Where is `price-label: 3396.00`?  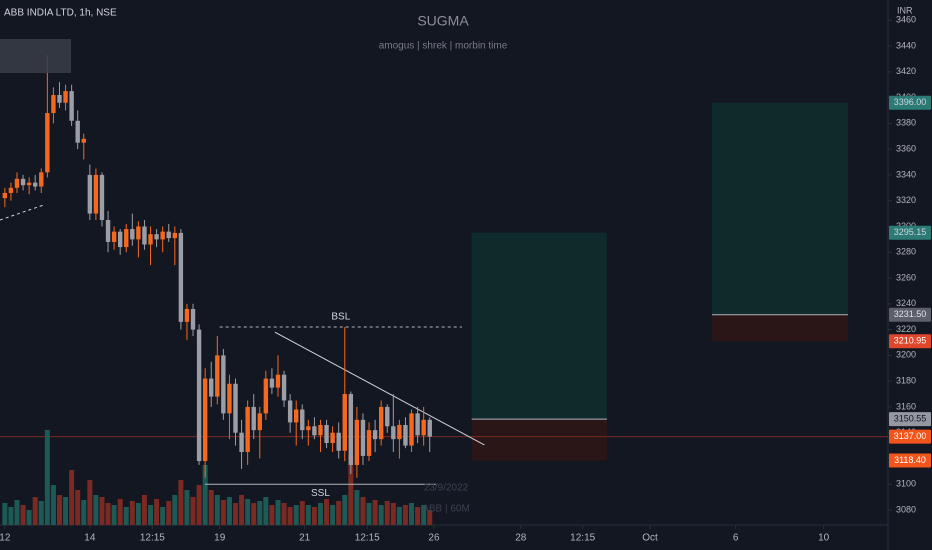
price-label: 3396.00 is located at coordinates (910, 102).